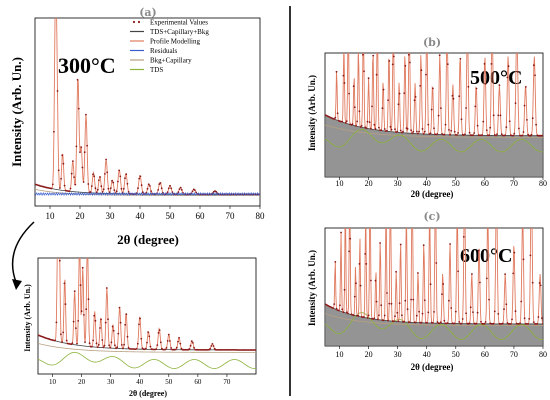 This screenshot has width=550, height=400. What do you see at coordinates (456, 354) in the screenshot?
I see `x-tick-label: 50` at bounding box center [456, 354].